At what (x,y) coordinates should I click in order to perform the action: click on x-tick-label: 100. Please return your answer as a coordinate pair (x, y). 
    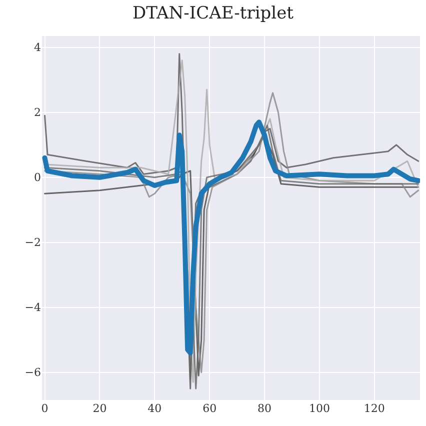
    Looking at the image, I should click on (319, 408).